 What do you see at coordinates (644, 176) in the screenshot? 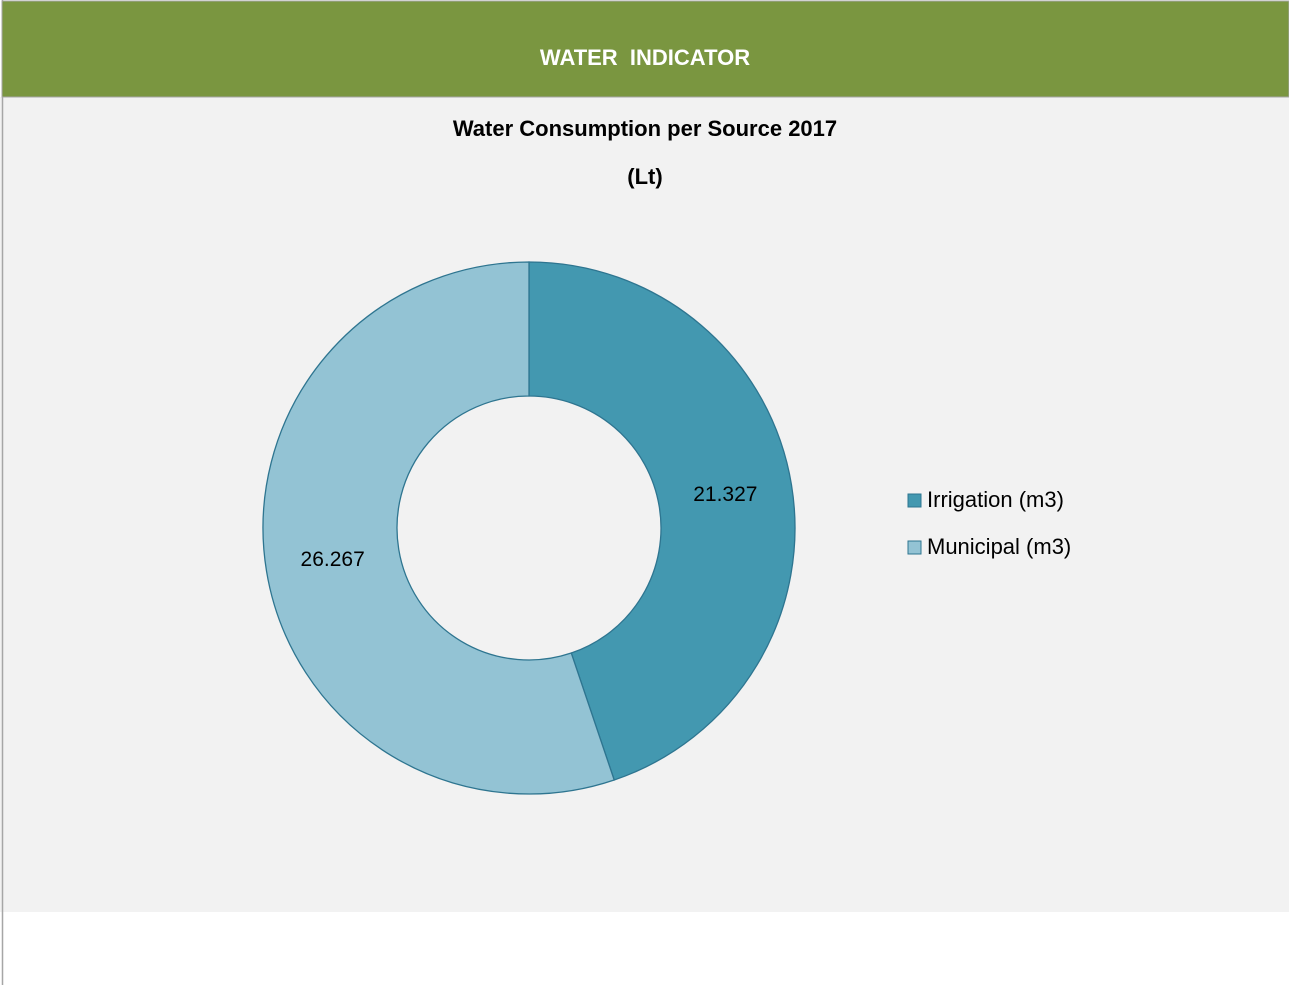
I see `chart-subtitle: (Lt)` at bounding box center [644, 176].